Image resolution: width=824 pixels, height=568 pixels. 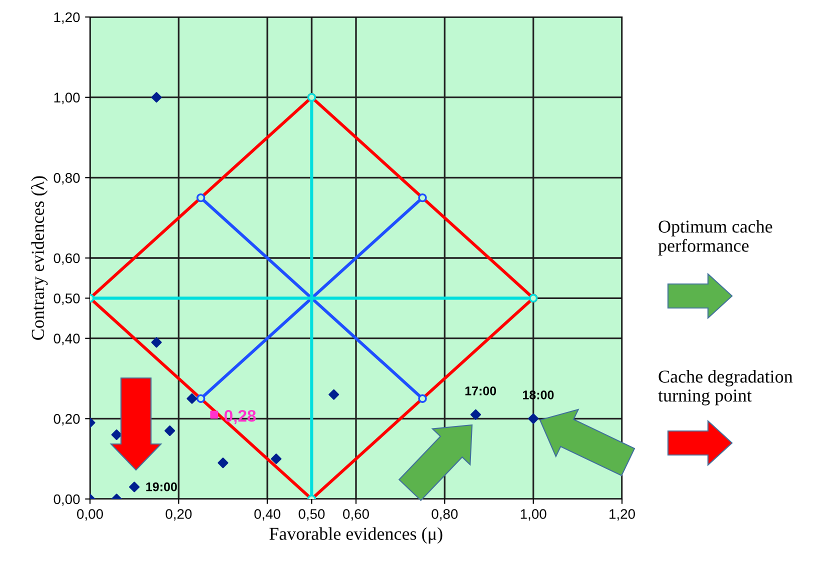 What do you see at coordinates (311, 515) in the screenshot?
I see `x-tick-label: 0,50` at bounding box center [311, 515].